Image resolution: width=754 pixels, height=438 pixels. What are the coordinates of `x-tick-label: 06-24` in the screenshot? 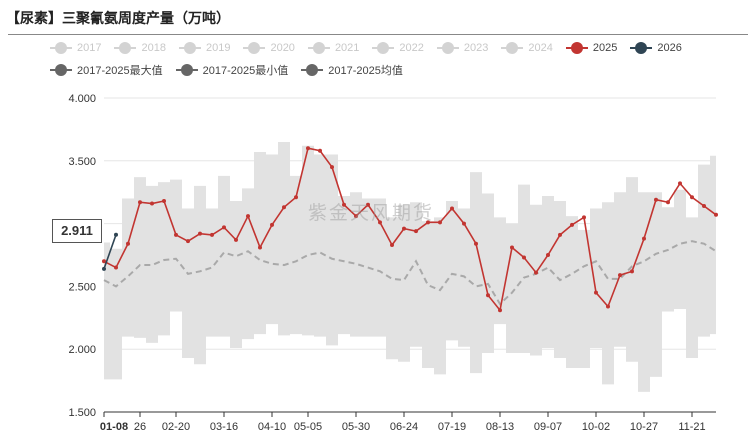 It's located at (404, 427).